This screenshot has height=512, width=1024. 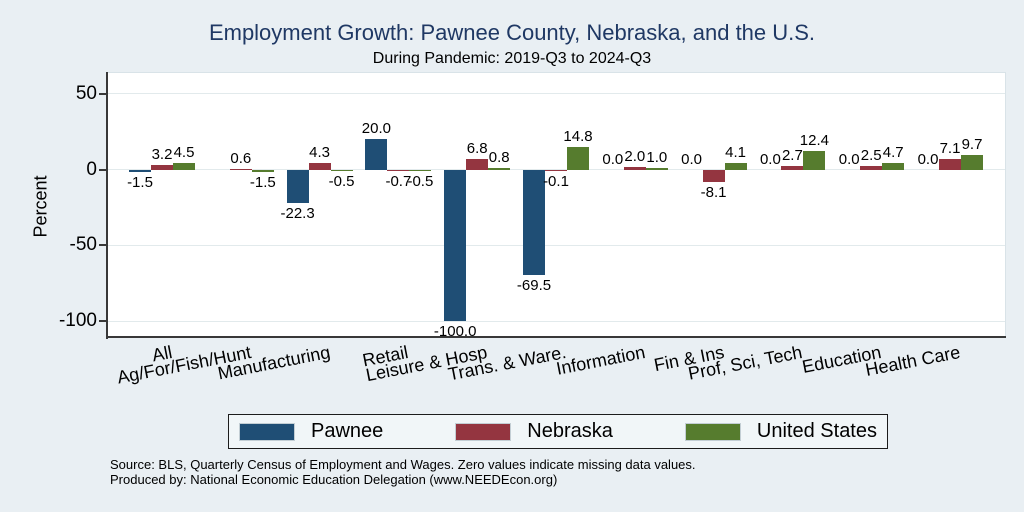 What do you see at coordinates (871, 155) in the screenshot?
I see `value-label: 2.5` at bounding box center [871, 155].